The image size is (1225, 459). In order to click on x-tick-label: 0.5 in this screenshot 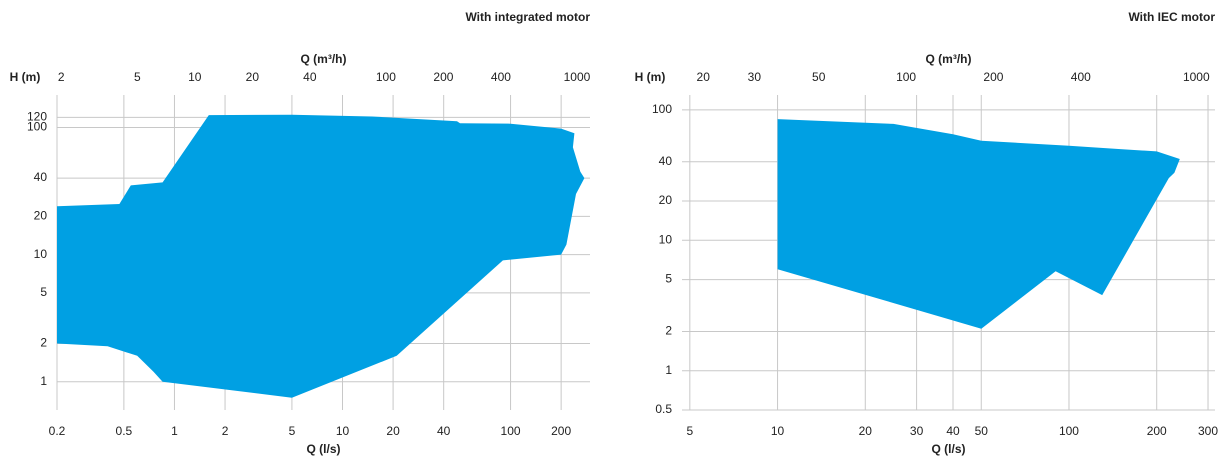, I will do `click(124, 431)`.